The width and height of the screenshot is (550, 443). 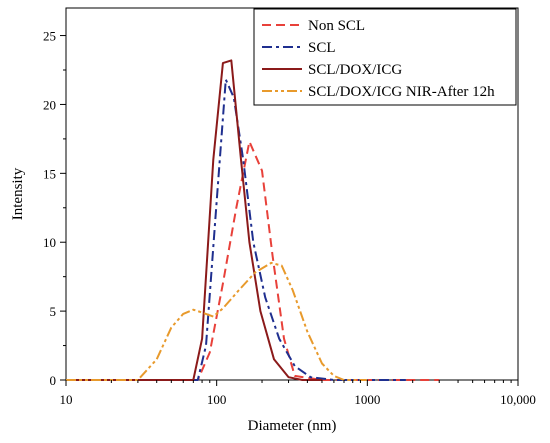 I want to click on y-tick-label: 20, so click(x=49, y=104).